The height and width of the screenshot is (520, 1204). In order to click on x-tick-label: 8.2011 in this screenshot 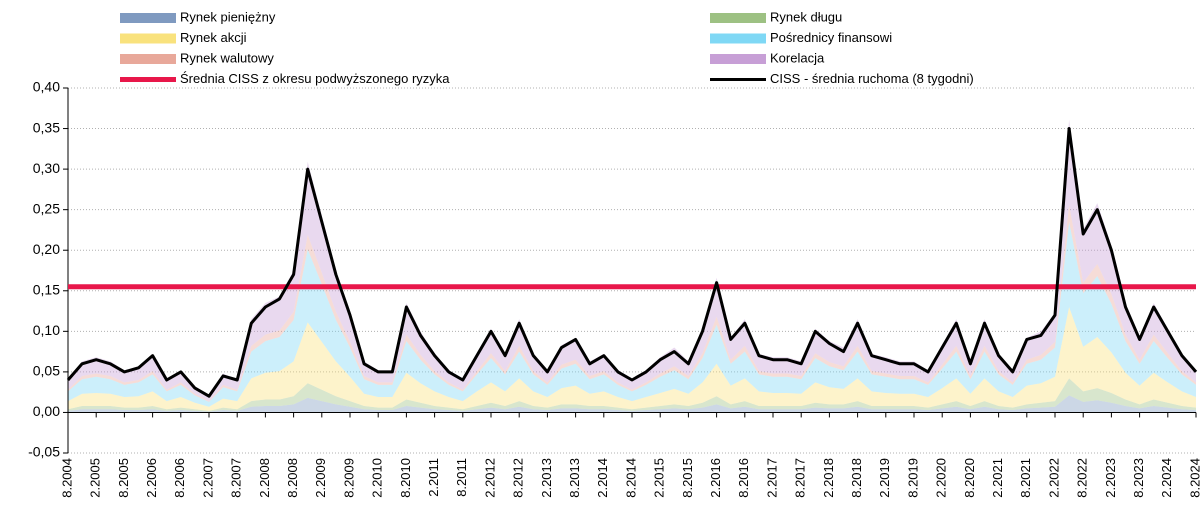, I will do `click(461, 477)`.